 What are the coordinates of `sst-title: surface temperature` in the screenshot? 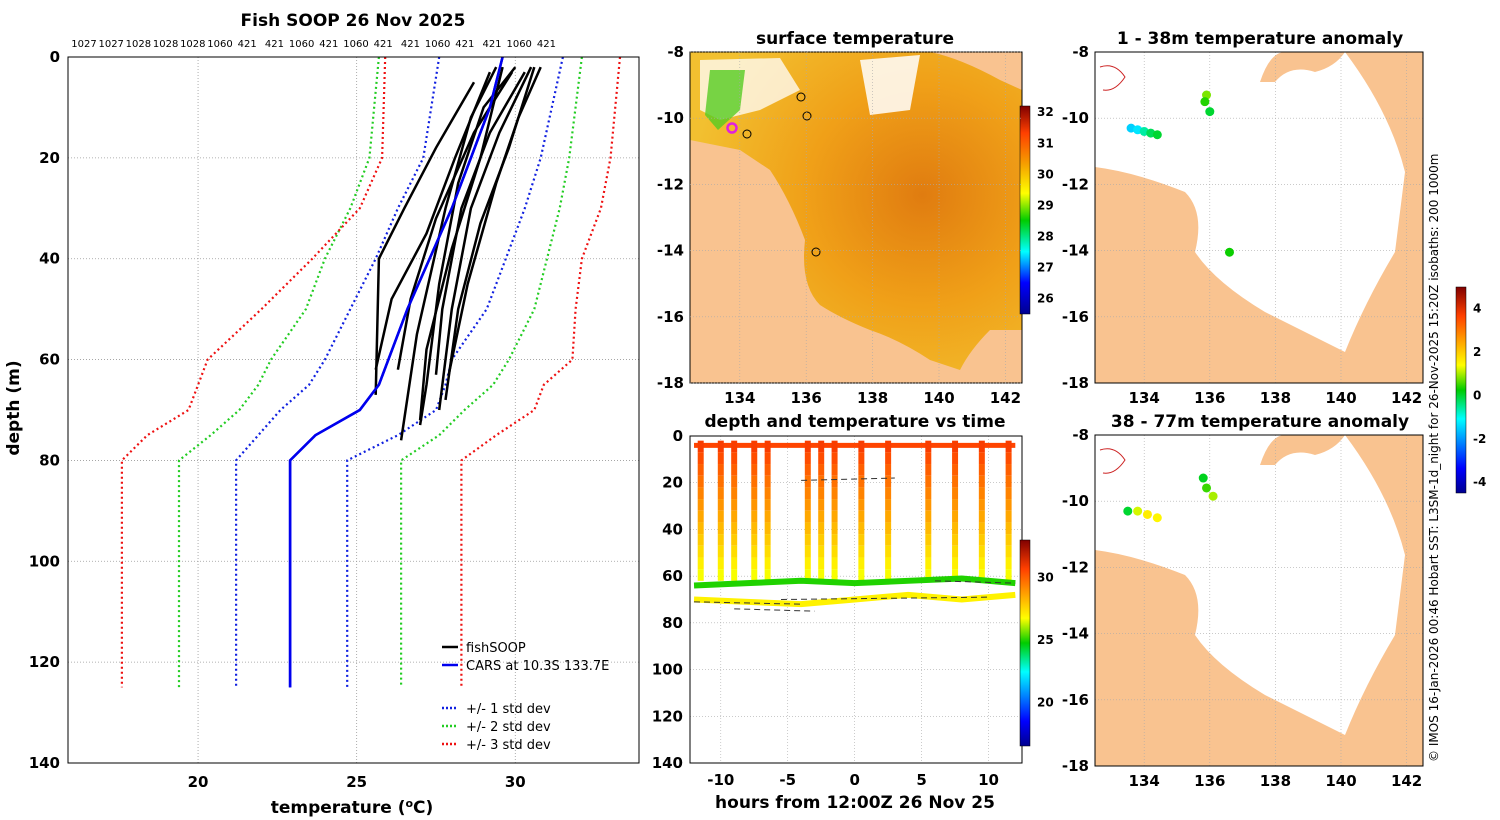 It's located at (855, 39).